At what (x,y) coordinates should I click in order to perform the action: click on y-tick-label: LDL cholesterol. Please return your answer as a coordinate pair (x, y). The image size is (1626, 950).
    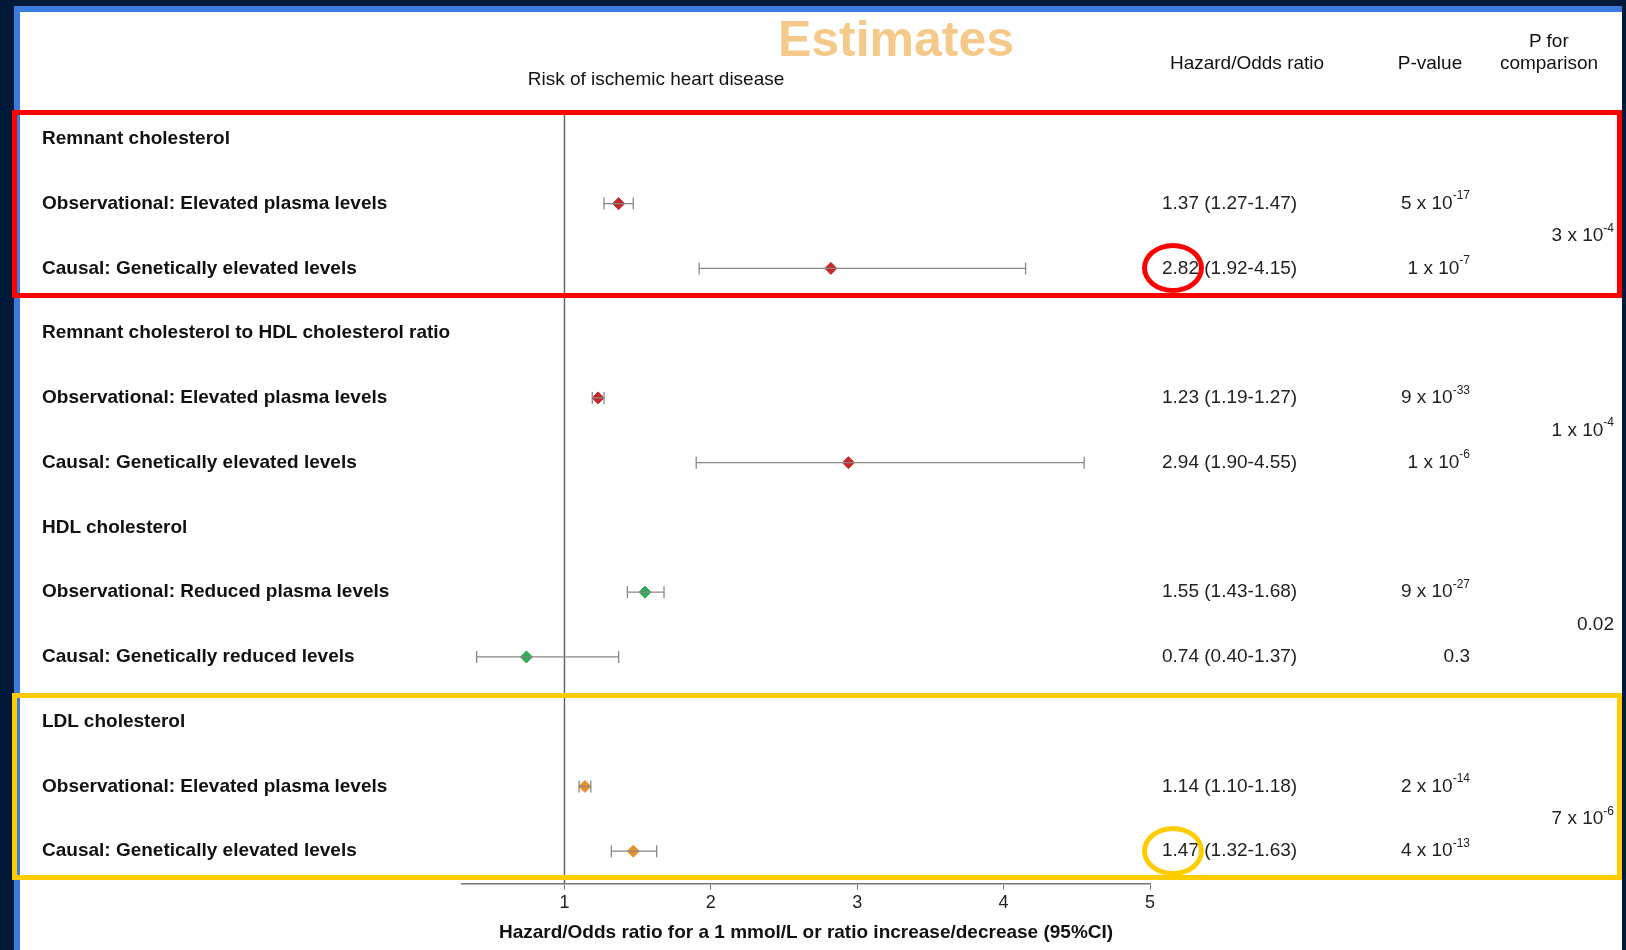
    Looking at the image, I should click on (114, 720).